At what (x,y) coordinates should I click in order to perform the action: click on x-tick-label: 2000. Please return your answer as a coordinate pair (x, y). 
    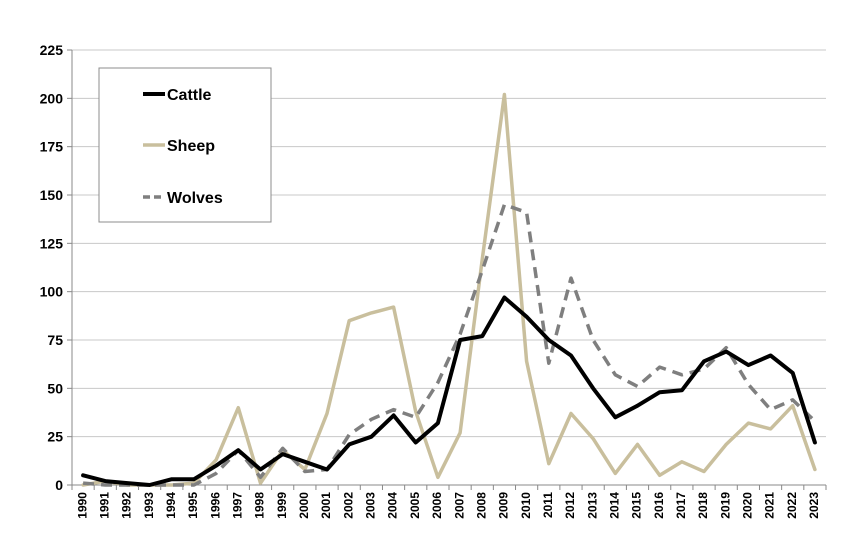
    Looking at the image, I should click on (304, 505).